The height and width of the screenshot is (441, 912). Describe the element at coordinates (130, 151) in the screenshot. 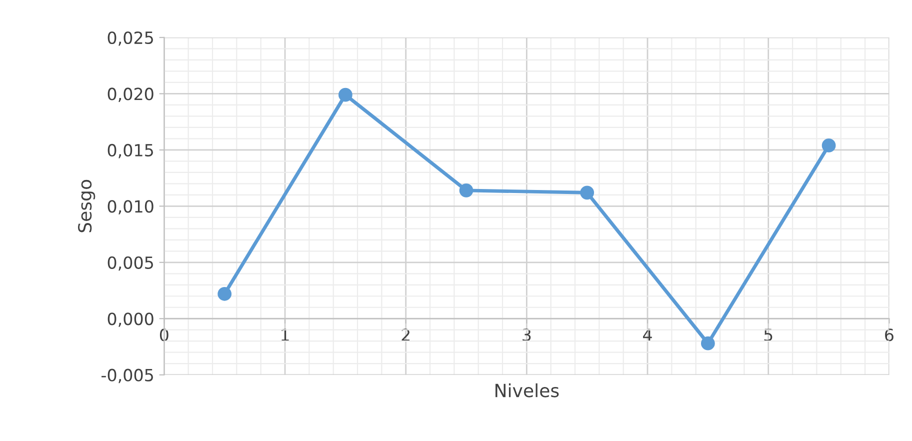

I see `y-tick-label: 0,015` at that location.